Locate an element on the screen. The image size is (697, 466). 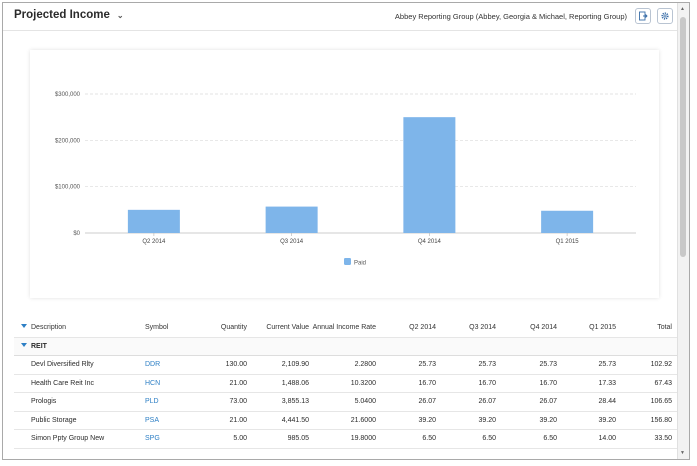
page-title: Projected Income is located at coordinates (62, 15).